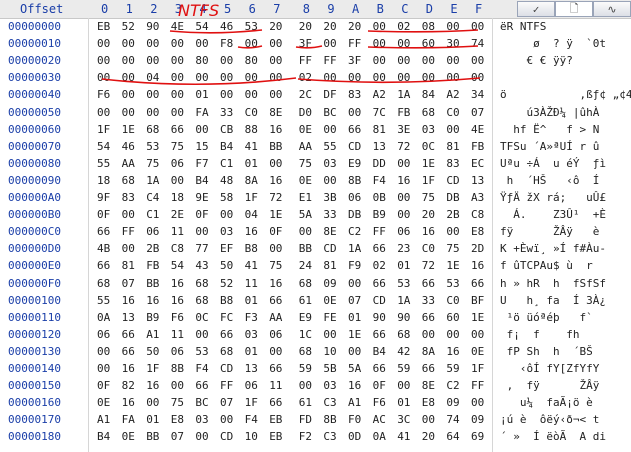  I want to click on hex-byte: D0, so click(305, 112).